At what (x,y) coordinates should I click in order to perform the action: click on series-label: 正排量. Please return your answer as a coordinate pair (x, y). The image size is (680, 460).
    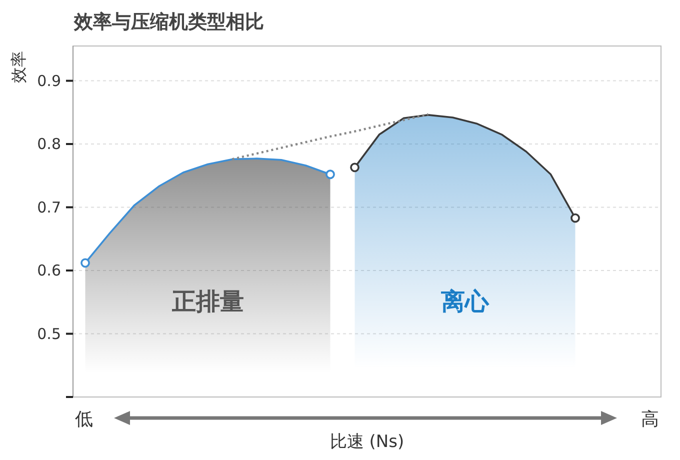
    Looking at the image, I should click on (207, 301).